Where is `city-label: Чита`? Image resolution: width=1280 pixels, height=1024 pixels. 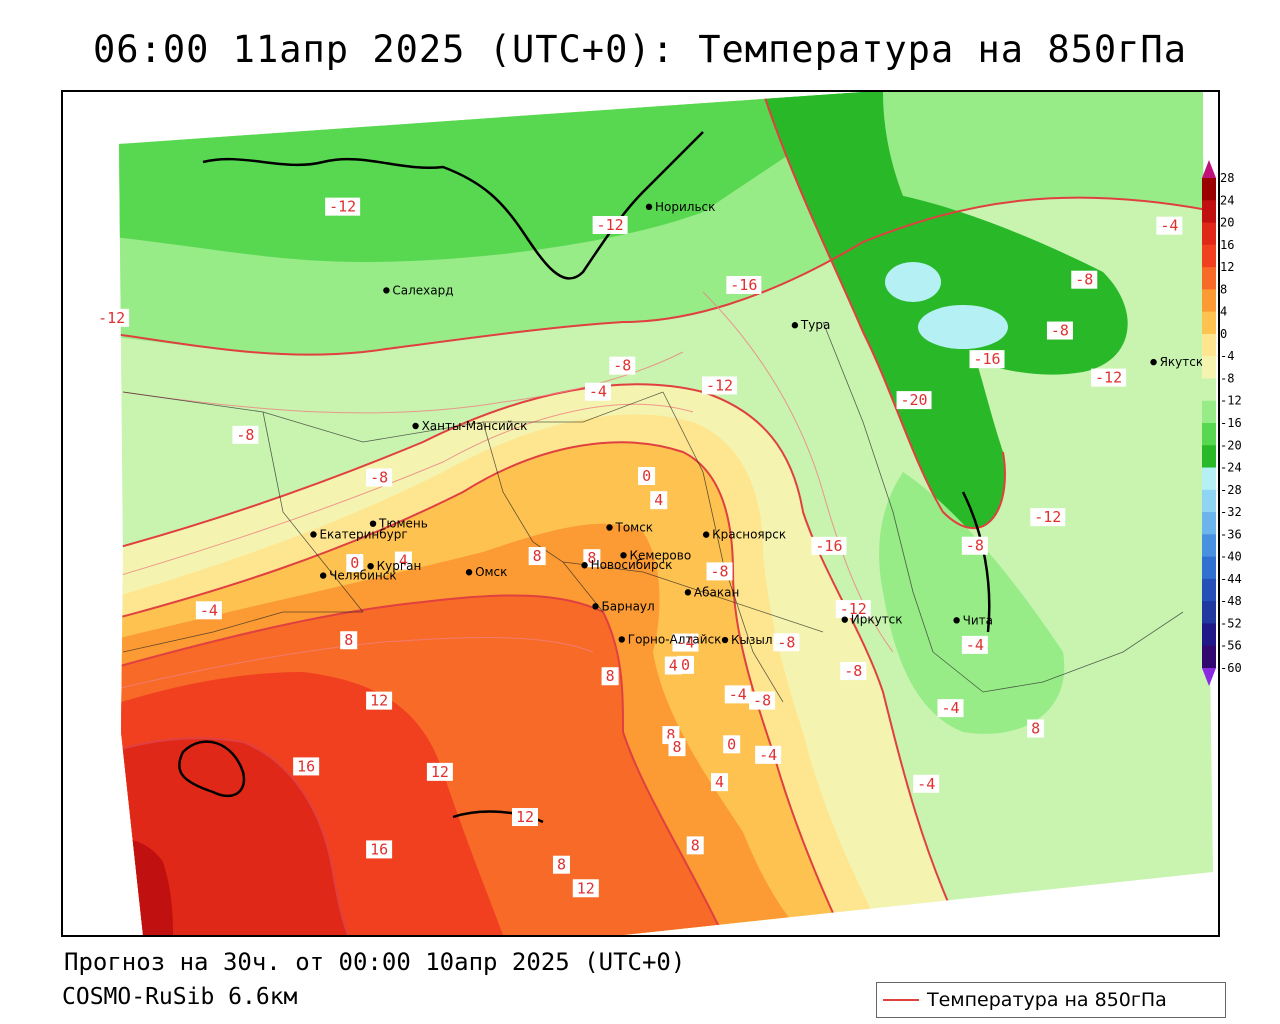 city-label: Чита is located at coordinates (978, 620).